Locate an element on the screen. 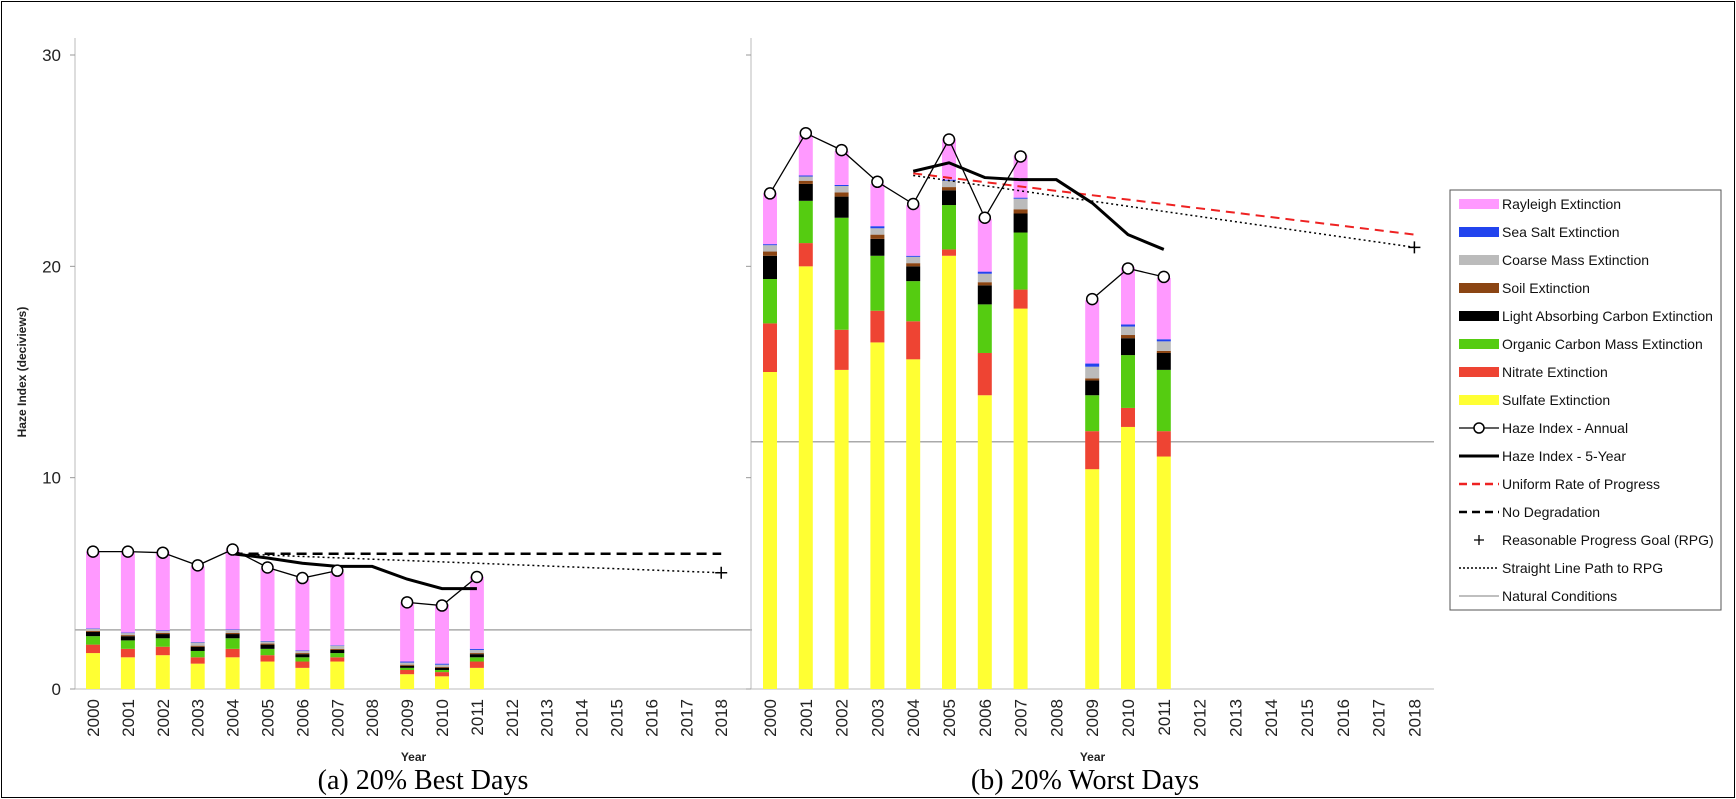 Image resolution: width=1736 pixels, height=799 pixels. panel-best-x-tick-label: 2002 is located at coordinates (163, 718).